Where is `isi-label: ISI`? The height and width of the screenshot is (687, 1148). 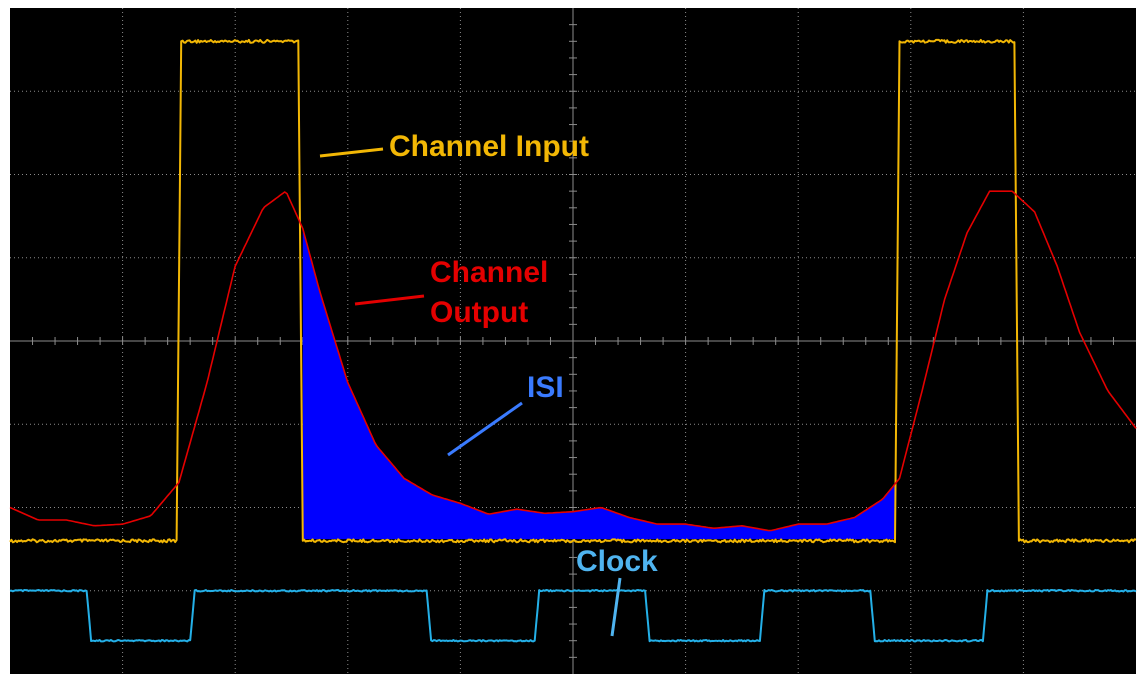
isi-label: ISI is located at coordinates (545, 387).